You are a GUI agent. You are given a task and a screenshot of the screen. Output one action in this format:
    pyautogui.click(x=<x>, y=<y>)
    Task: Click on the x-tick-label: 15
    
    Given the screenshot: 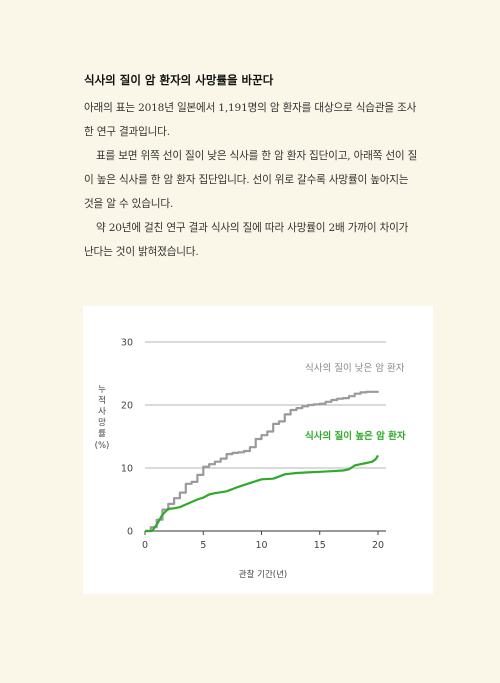 What is the action you would take?
    pyautogui.click(x=320, y=545)
    